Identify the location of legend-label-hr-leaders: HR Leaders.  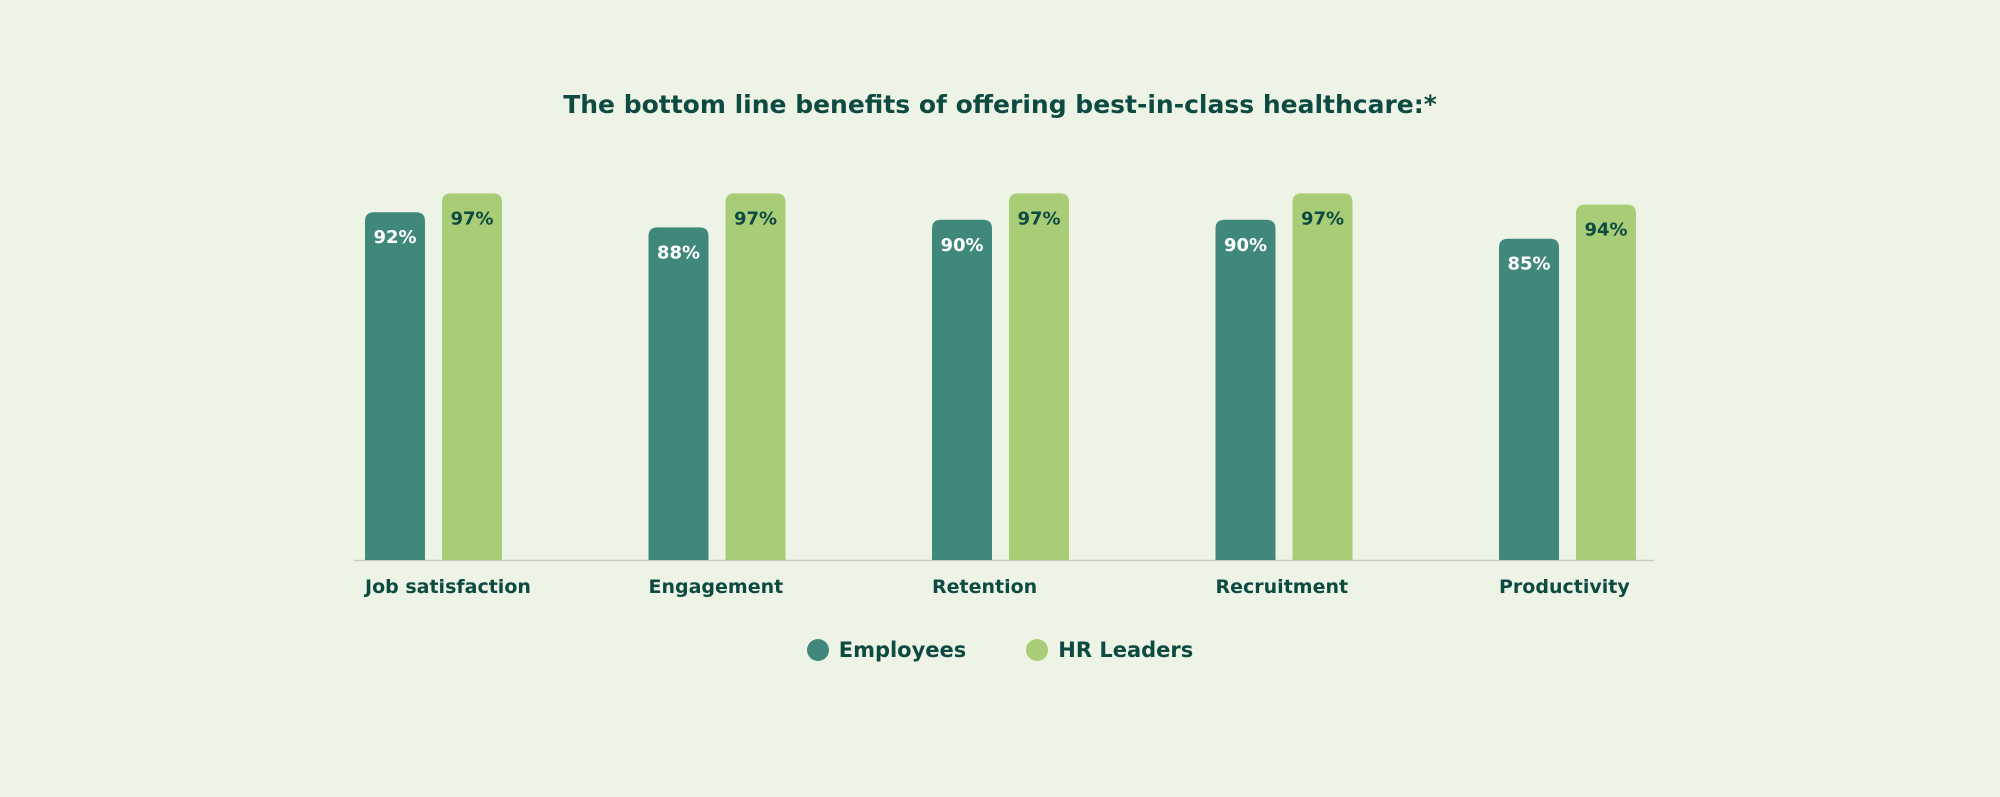
(1126, 650).